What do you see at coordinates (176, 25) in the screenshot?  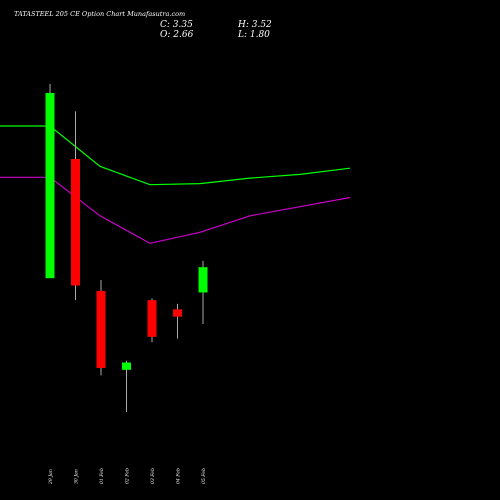 I see `close-readout: C: 3.35` at bounding box center [176, 25].